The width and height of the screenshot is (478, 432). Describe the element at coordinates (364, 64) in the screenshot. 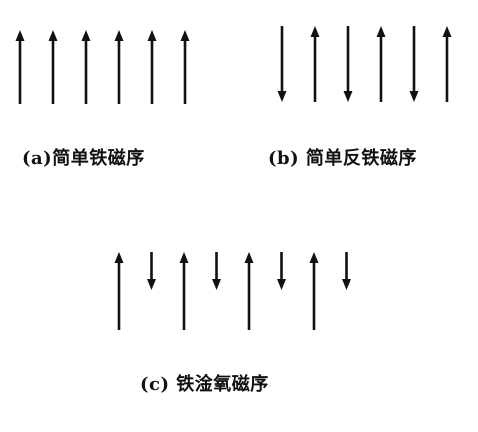

I see `antiferromagnetic-arrow-group` at that location.